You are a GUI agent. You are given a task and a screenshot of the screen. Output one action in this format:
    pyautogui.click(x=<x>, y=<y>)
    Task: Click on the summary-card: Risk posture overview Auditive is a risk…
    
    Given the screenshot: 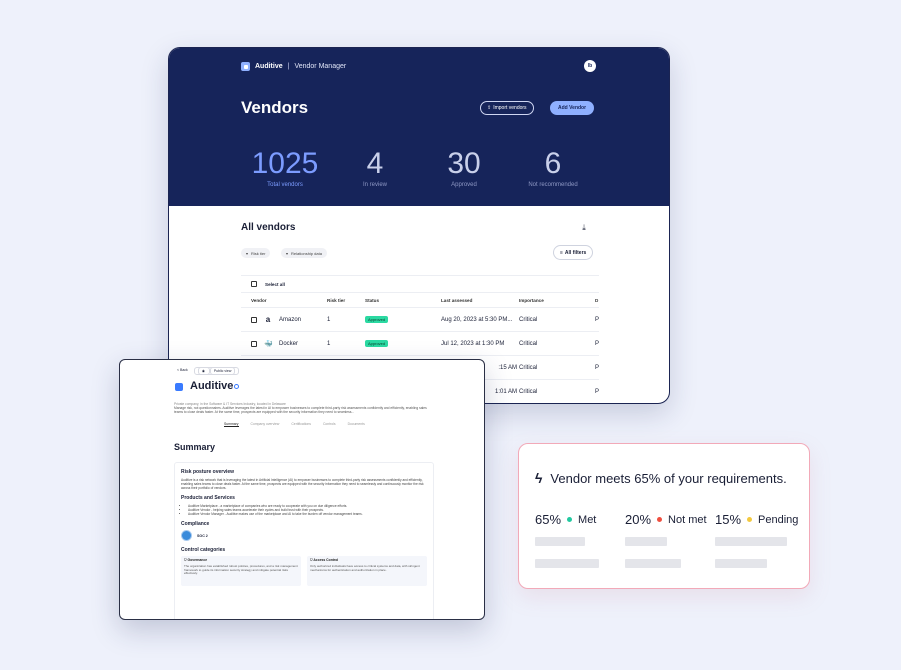 What is the action you would take?
    pyautogui.click(x=304, y=540)
    